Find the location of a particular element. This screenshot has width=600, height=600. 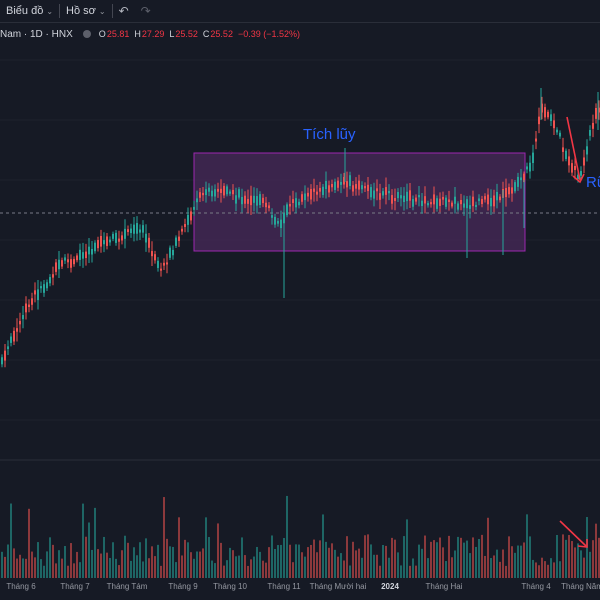

redo-icon: ↷ is located at coordinates (145, 11).